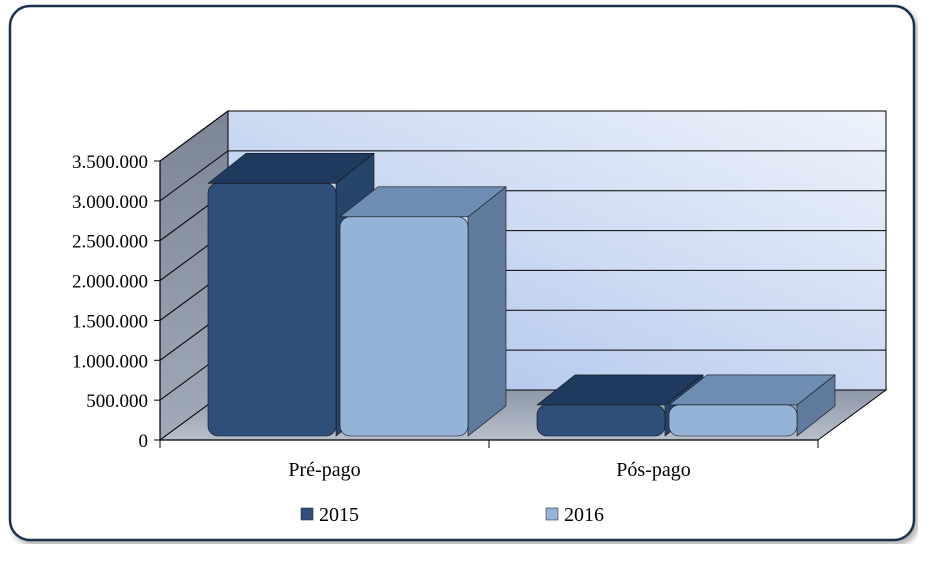 The height and width of the screenshot is (567, 933). I want to click on y-tick-label: 3.500.000, so click(110, 162).